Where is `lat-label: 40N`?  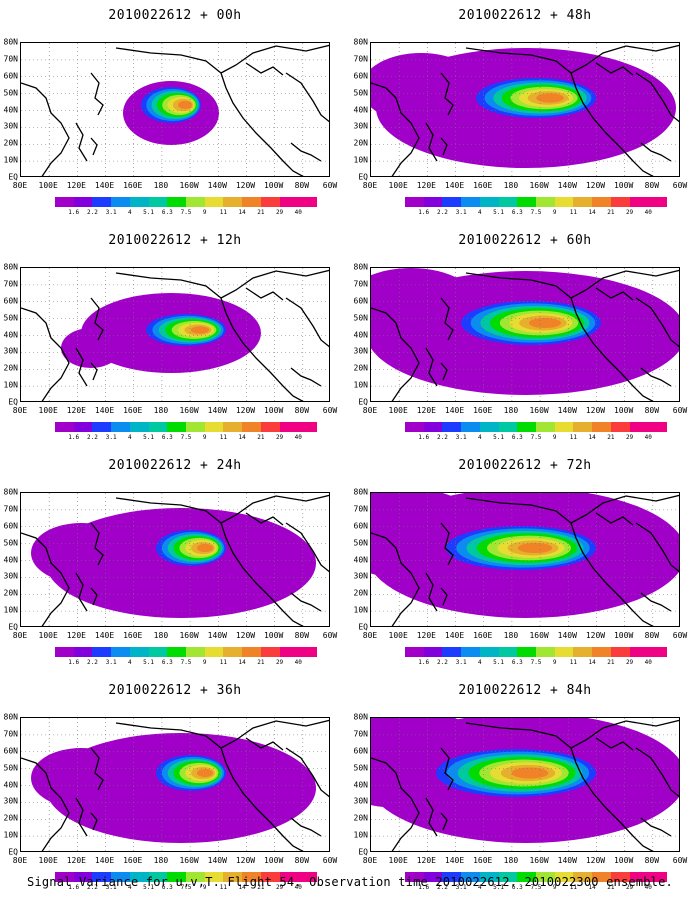
lat-label: 40N is located at coordinates (360, 334).